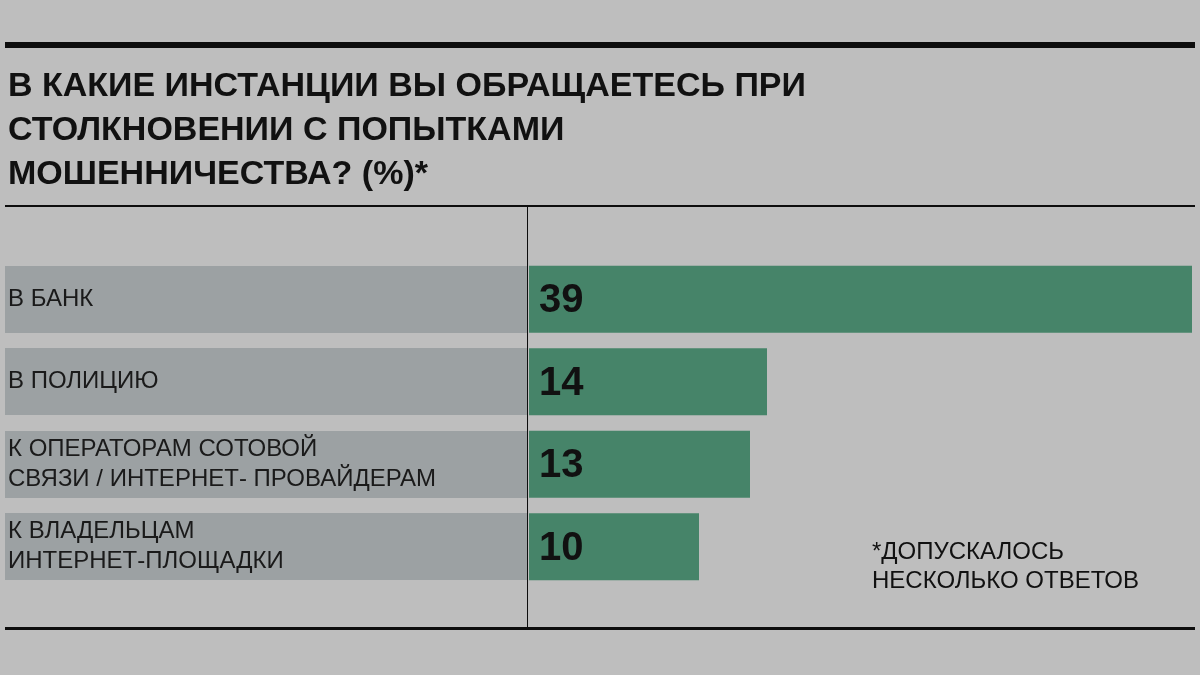  I want to click on data-label: 39, so click(561, 298).